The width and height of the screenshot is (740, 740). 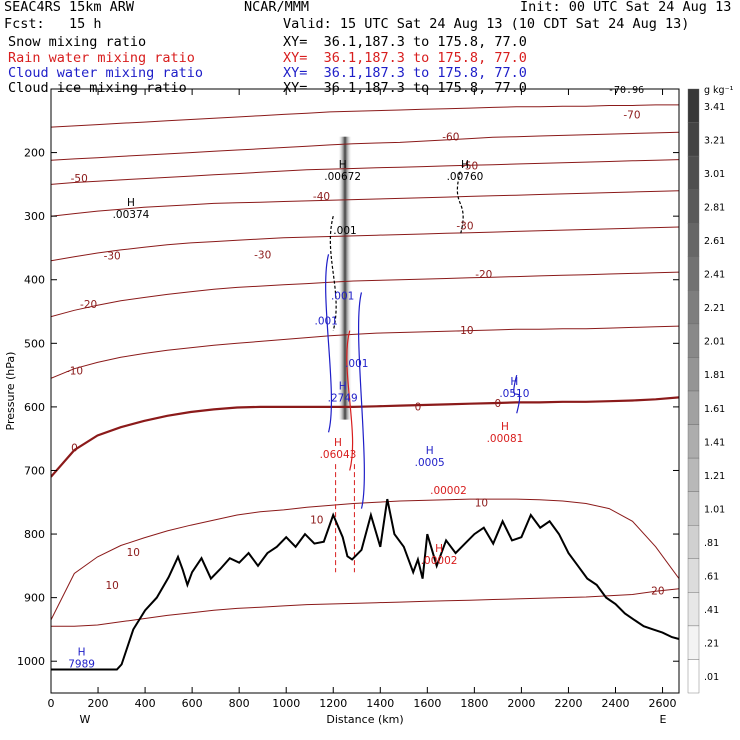 What do you see at coordinates (34, 153) in the screenshot?
I see `y-tick-label: 200` at bounding box center [34, 153].